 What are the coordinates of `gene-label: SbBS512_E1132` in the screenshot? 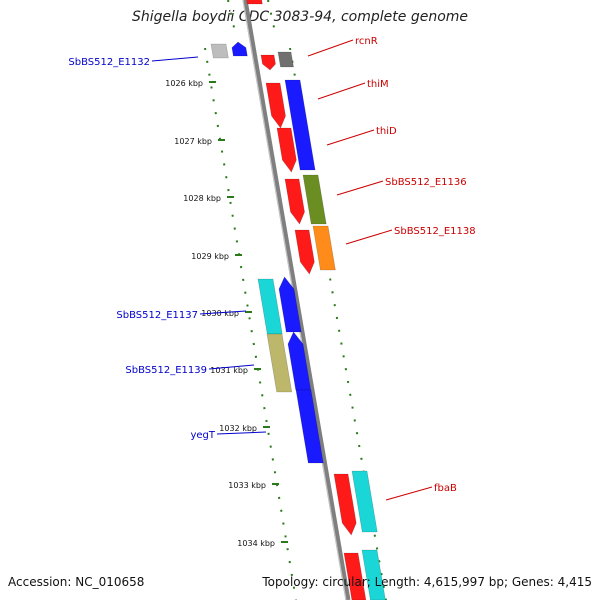 It's located at (109, 62).